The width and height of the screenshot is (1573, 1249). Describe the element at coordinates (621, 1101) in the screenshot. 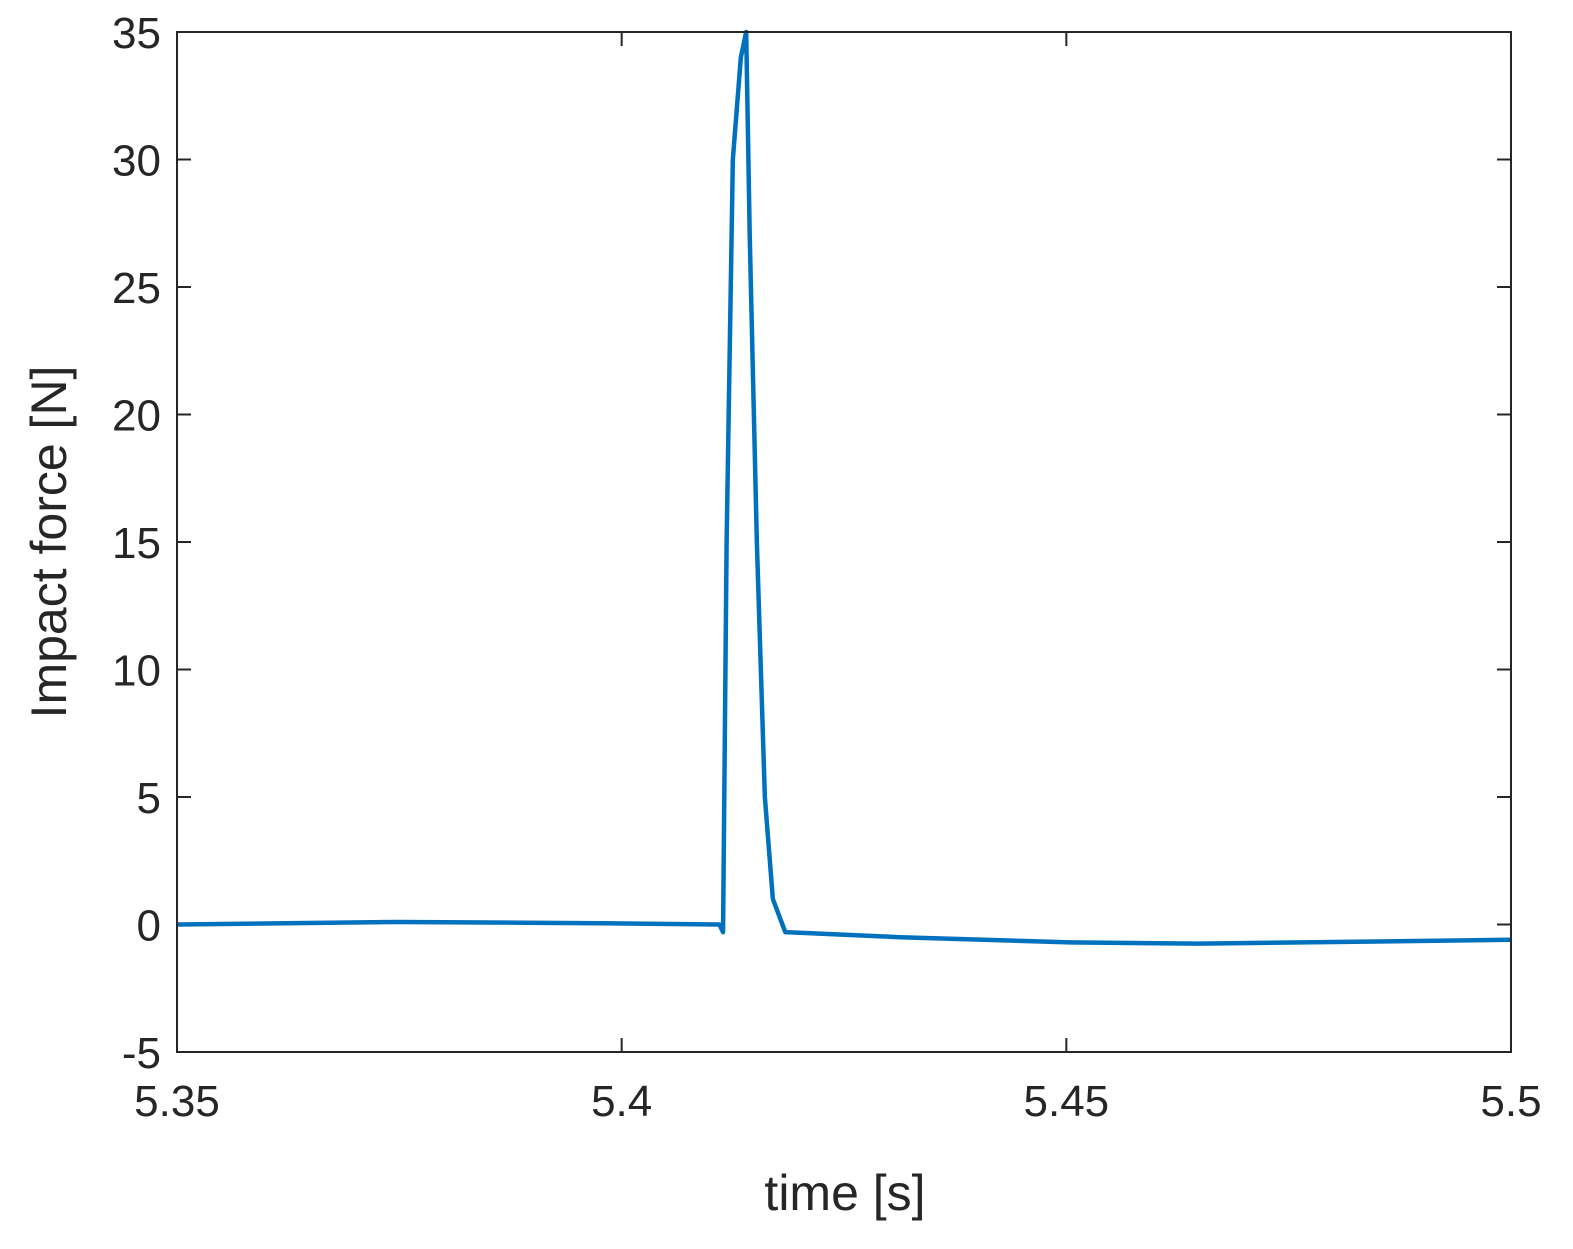

I see `x-tick-label: 5.4` at that location.